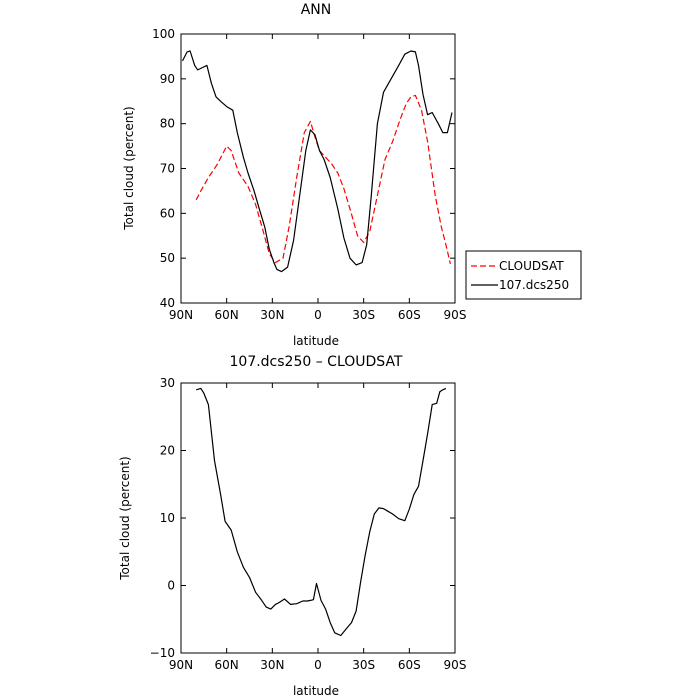 The width and height of the screenshot is (700, 700). Describe the element at coordinates (167, 303) in the screenshot. I see `y-tick-label: 40` at that location.